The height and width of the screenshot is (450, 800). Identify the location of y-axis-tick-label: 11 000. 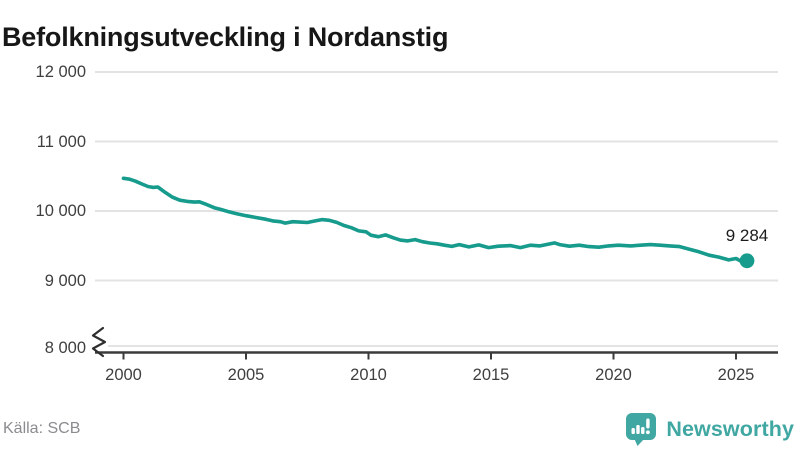
(61, 141).